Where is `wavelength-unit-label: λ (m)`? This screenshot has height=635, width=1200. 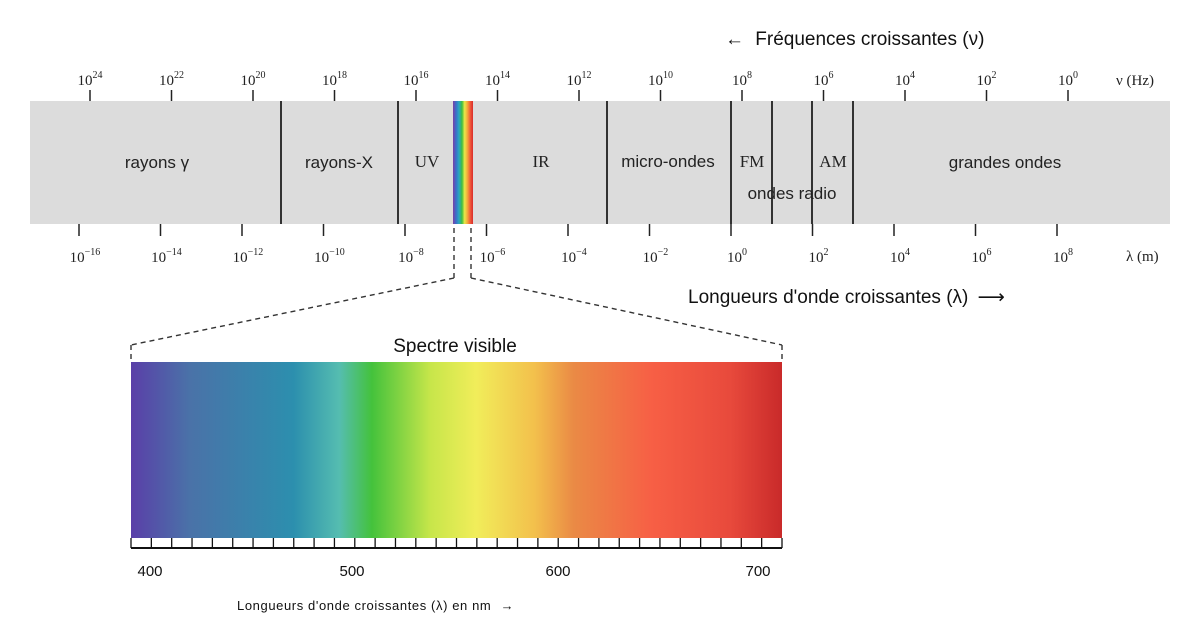 wavelength-unit-label: λ (m) is located at coordinates (1142, 257).